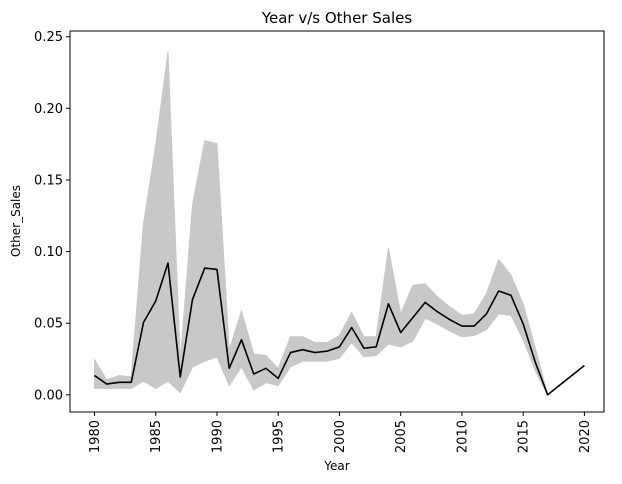 The image size is (622, 484). Describe the element at coordinates (337, 18) in the screenshot. I see `chart-title: Year v/s Other Sales` at that location.